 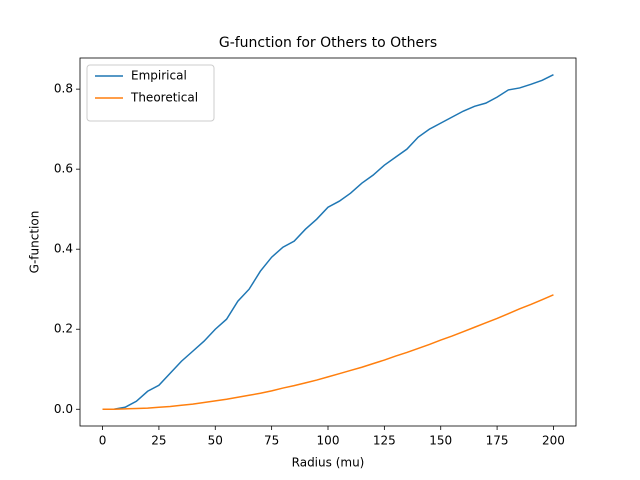 I want to click on x-tick-label: 150, so click(x=440, y=441).